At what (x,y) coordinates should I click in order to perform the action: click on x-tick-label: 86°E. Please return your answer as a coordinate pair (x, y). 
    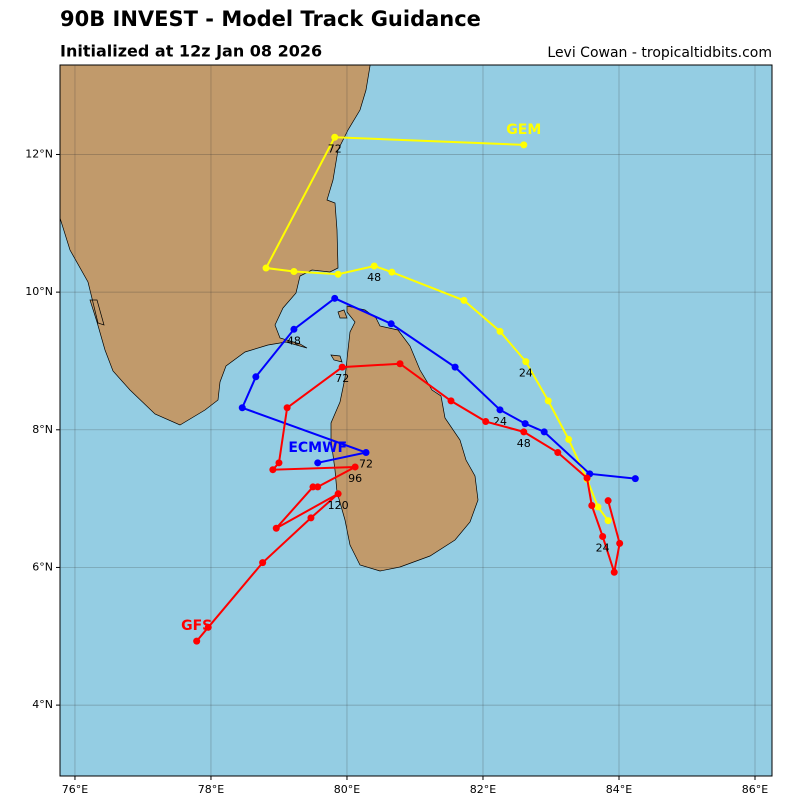
    Looking at the image, I should click on (755, 789).